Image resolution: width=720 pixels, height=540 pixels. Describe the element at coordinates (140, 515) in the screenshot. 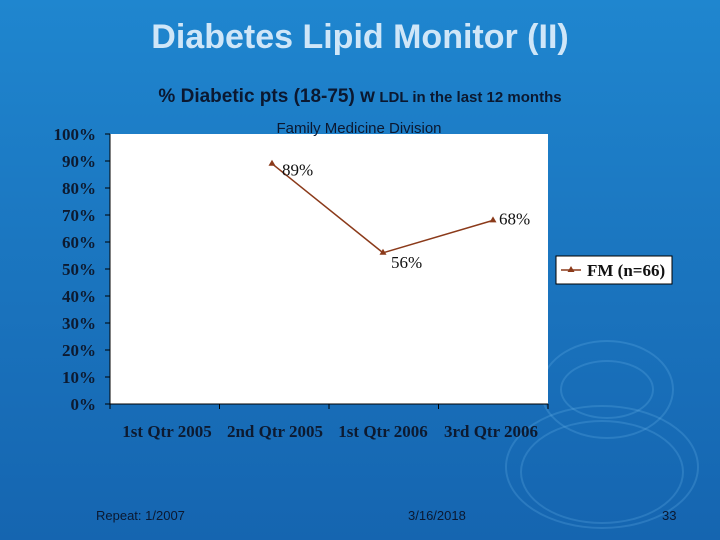

I see `footer-left: Repeat: 1/2007` at that location.